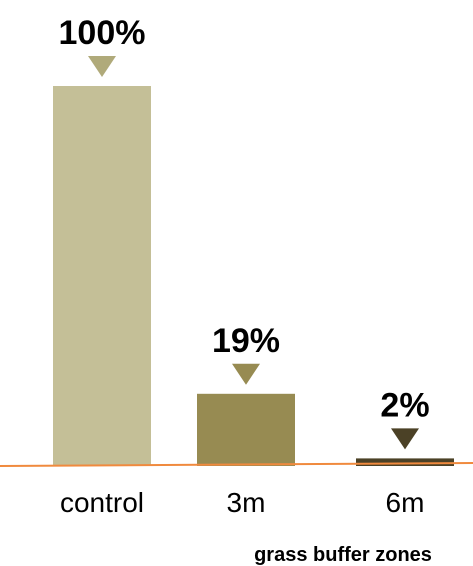 This screenshot has width=473, height=566. Describe the element at coordinates (246, 374) in the screenshot. I see `marker-3m-icon` at that location.